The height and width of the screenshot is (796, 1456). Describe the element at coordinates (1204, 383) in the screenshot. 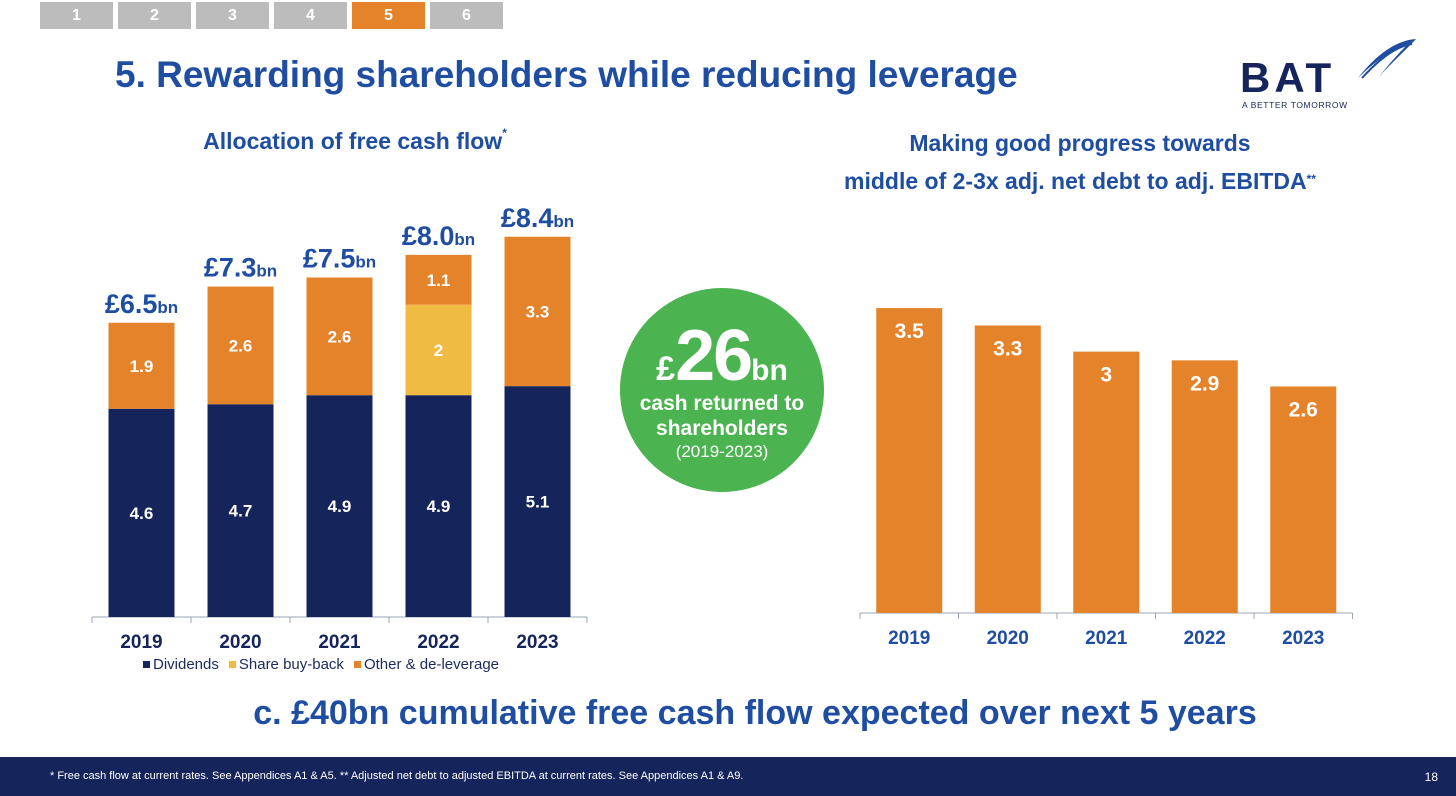

I see `bar-value-label: 2.9` at that location.